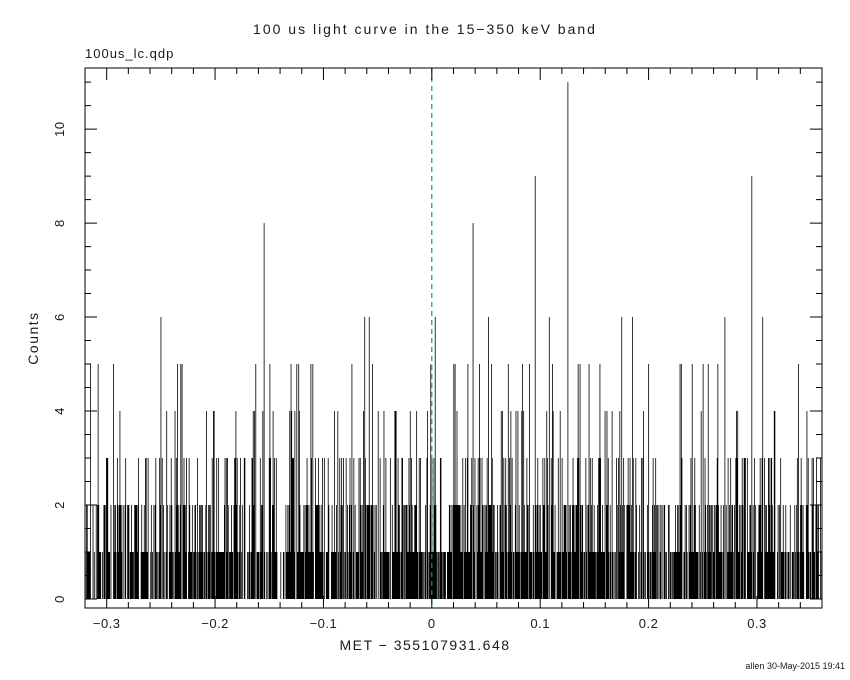 Image resolution: width=850 pixels, height=680 pixels. I want to click on x-tick-label: −0.3, so click(107, 623).